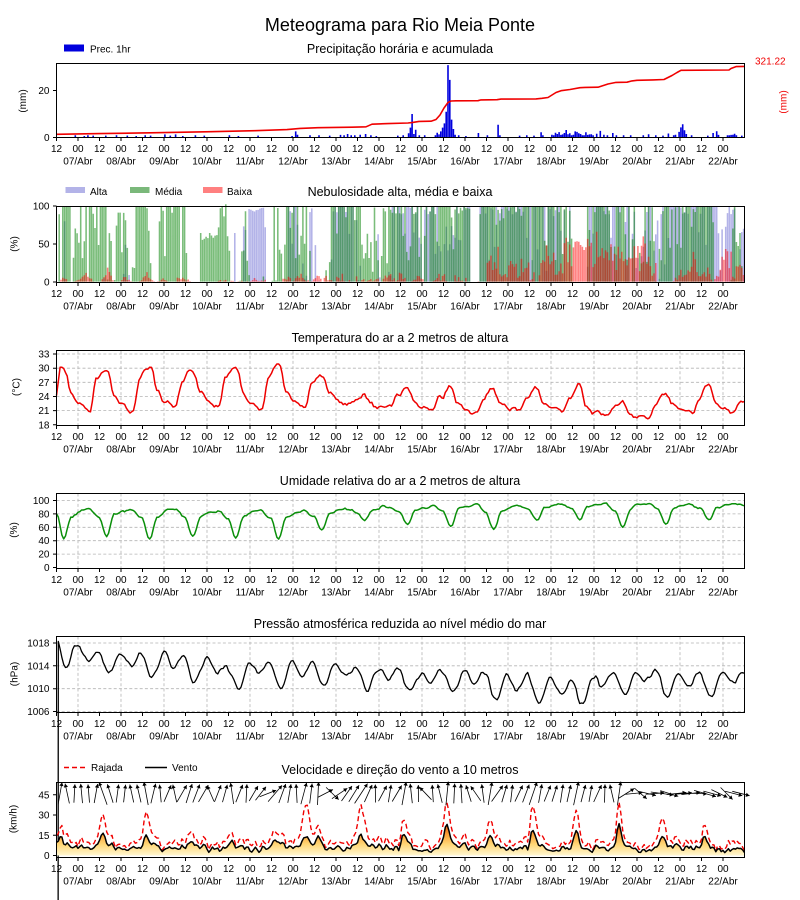 This screenshot has height=900, width=800. Describe the element at coordinates (99, 192) in the screenshot. I see `svg-text: Alta` at that location.